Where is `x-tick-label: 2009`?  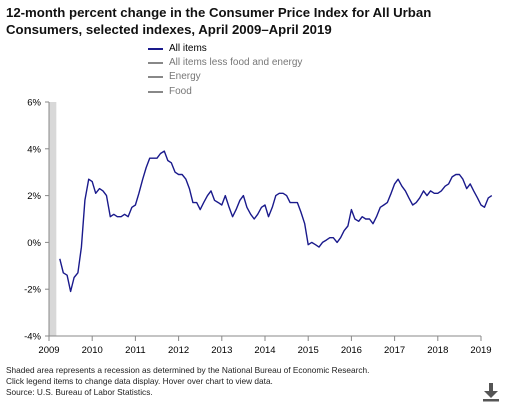 x-tick-label: 2009 is located at coordinates (48, 350).